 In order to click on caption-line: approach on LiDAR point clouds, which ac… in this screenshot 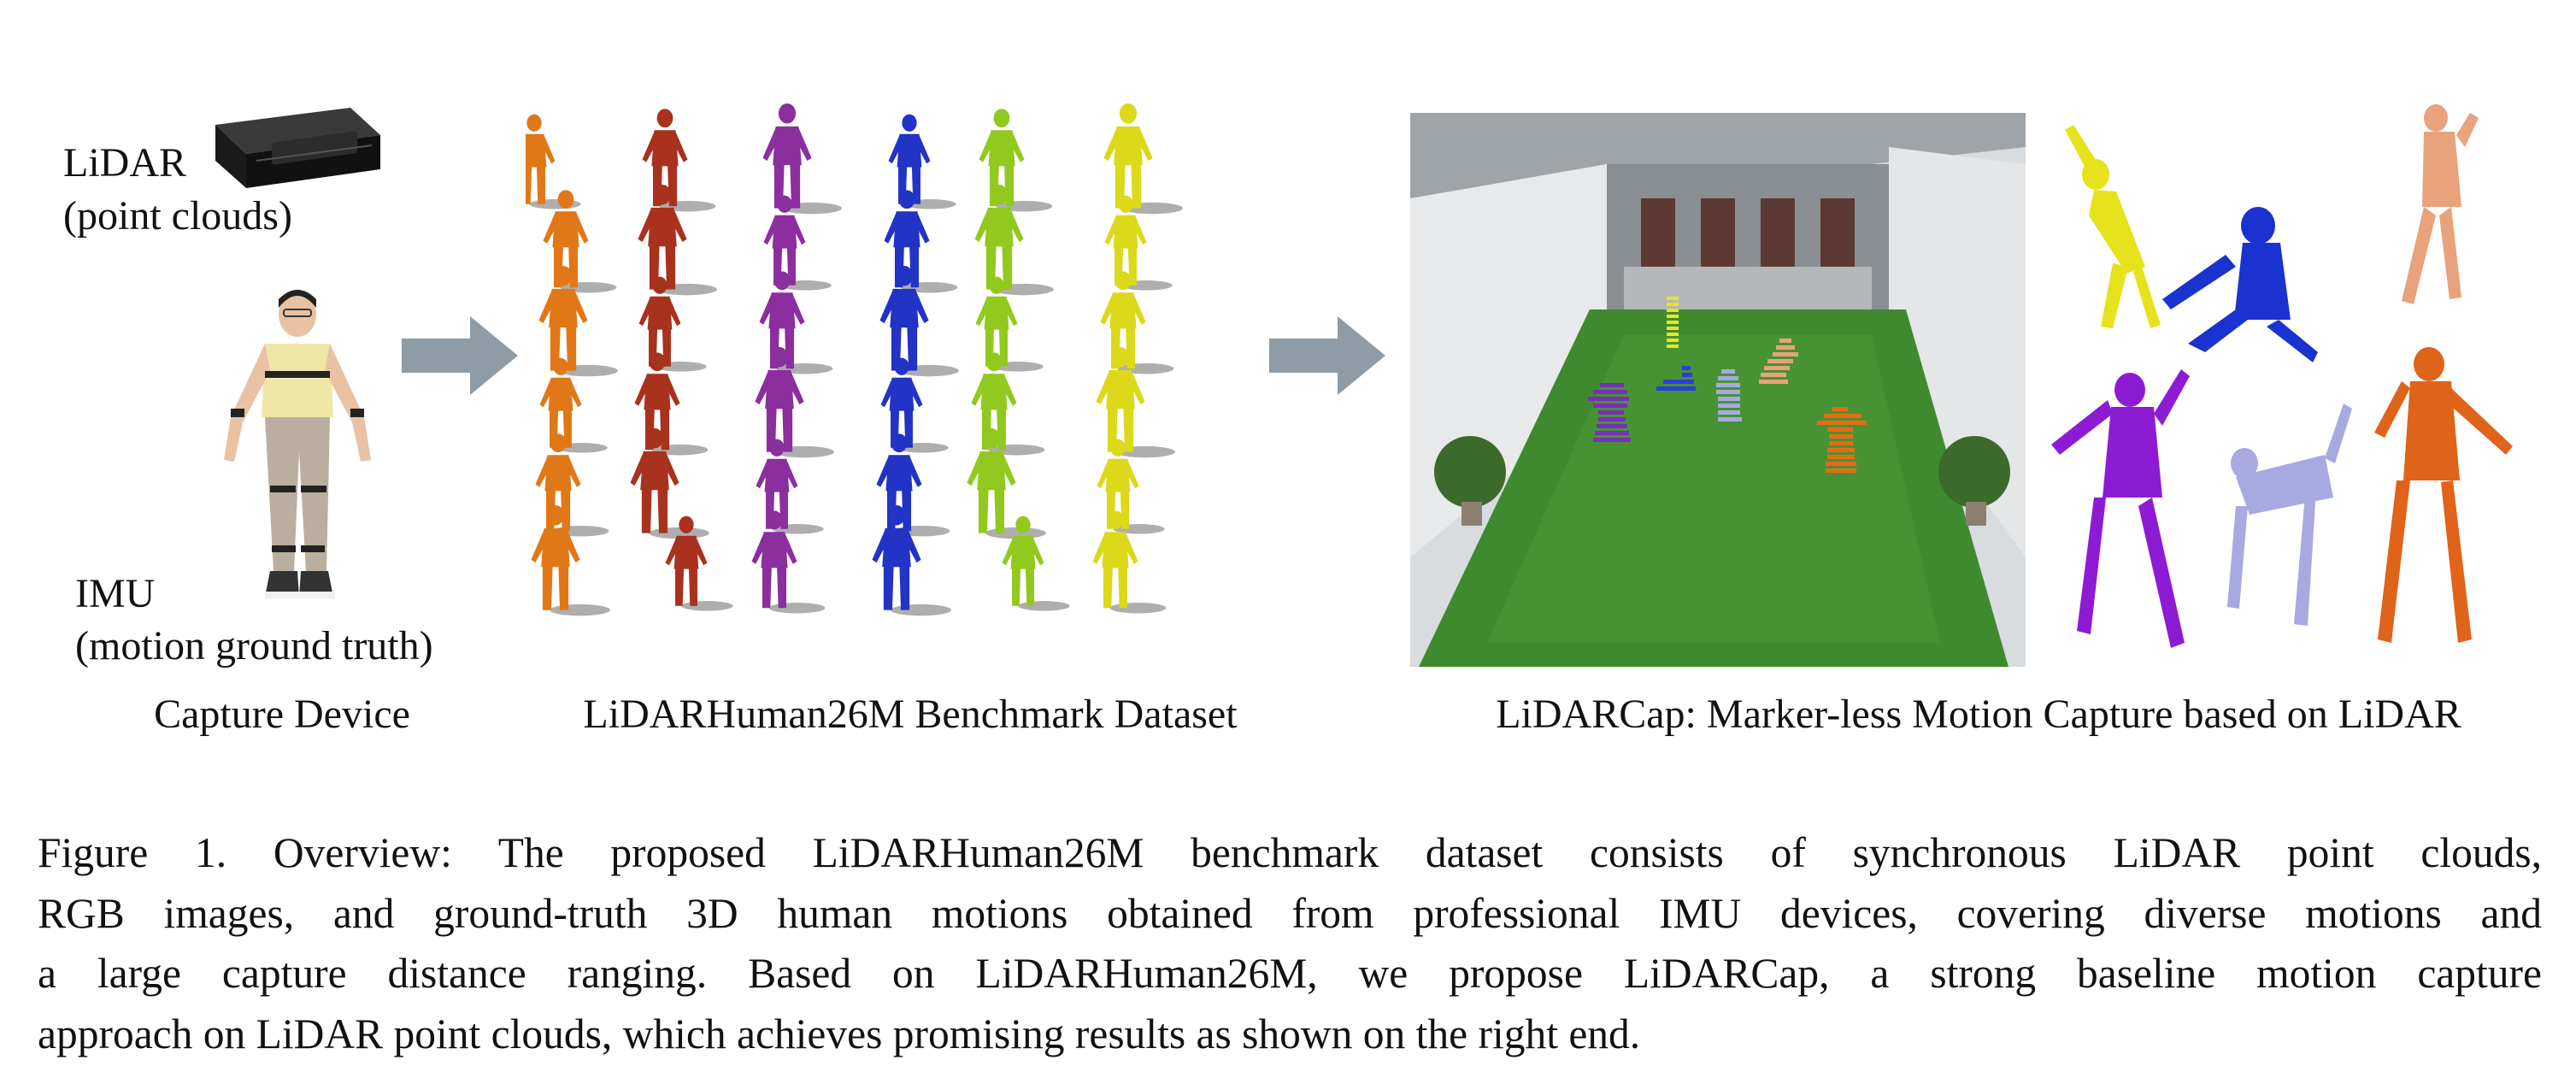, I will do `click(839, 1033)`.